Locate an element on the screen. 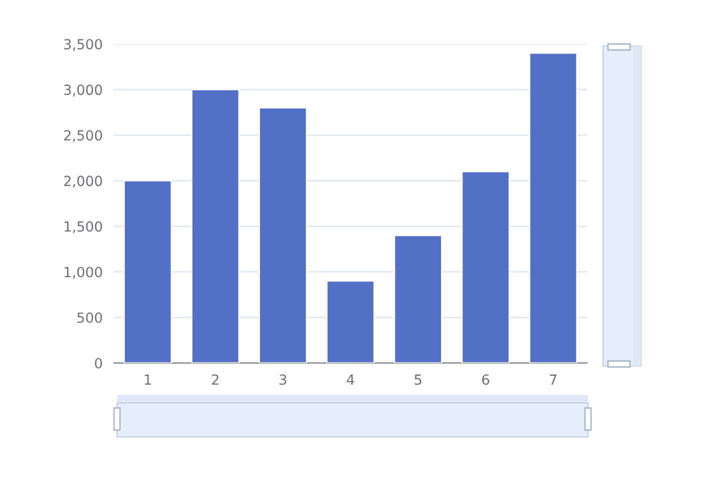 The width and height of the screenshot is (712, 483). y-tick-label: 1,000 is located at coordinates (83, 272).